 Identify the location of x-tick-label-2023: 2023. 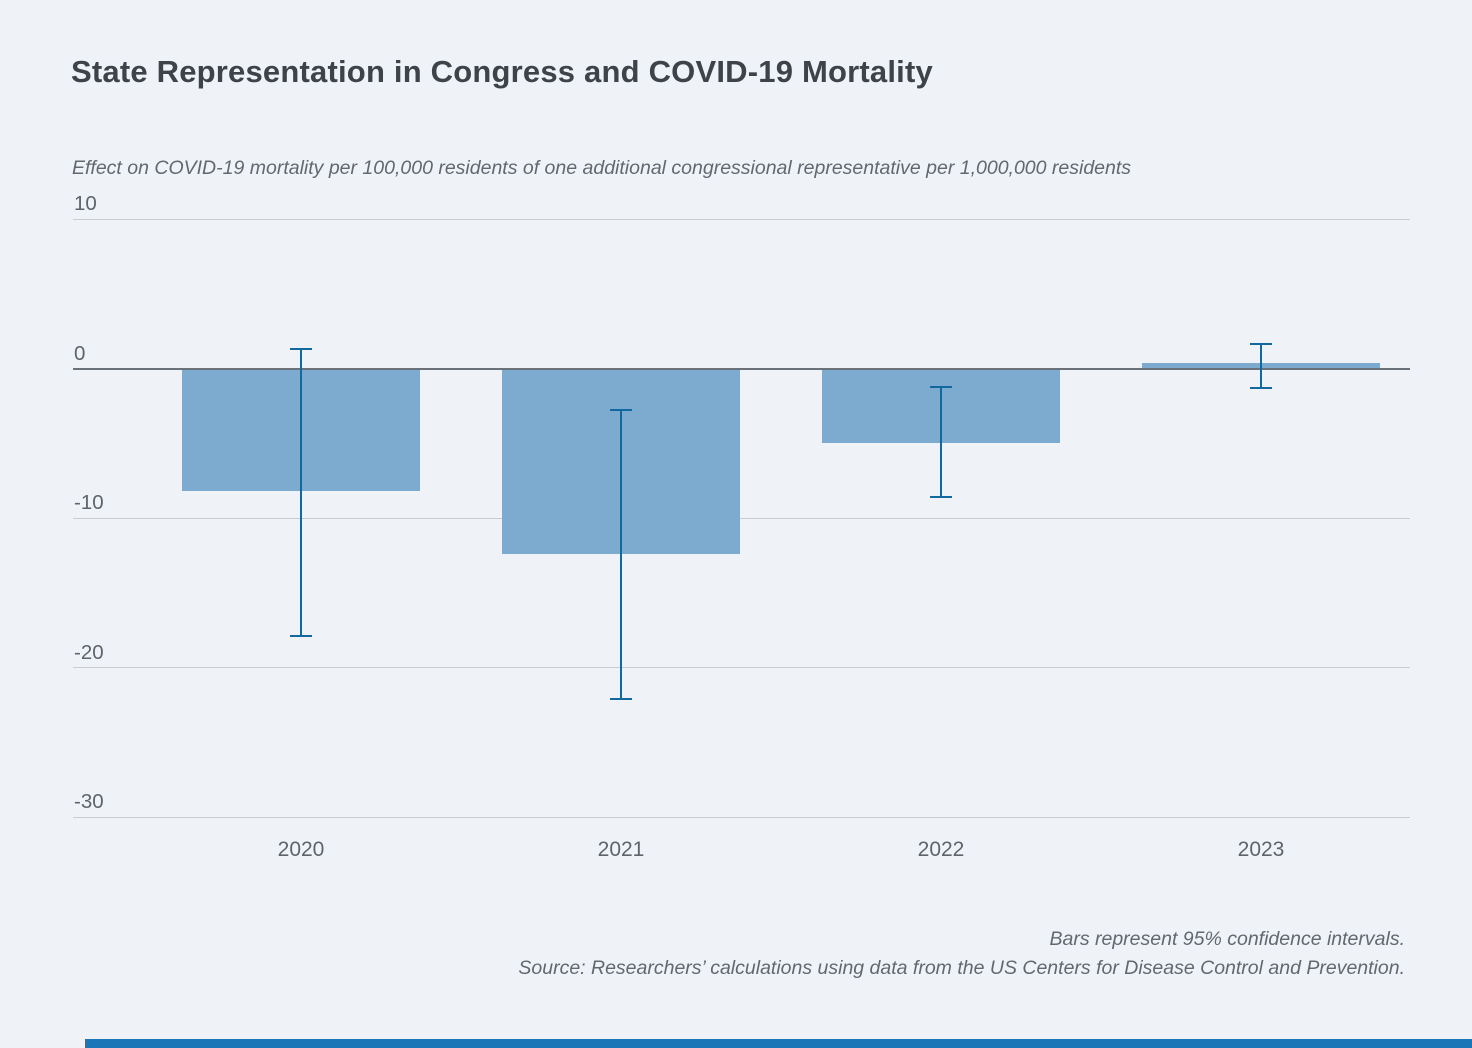
(1261, 849).